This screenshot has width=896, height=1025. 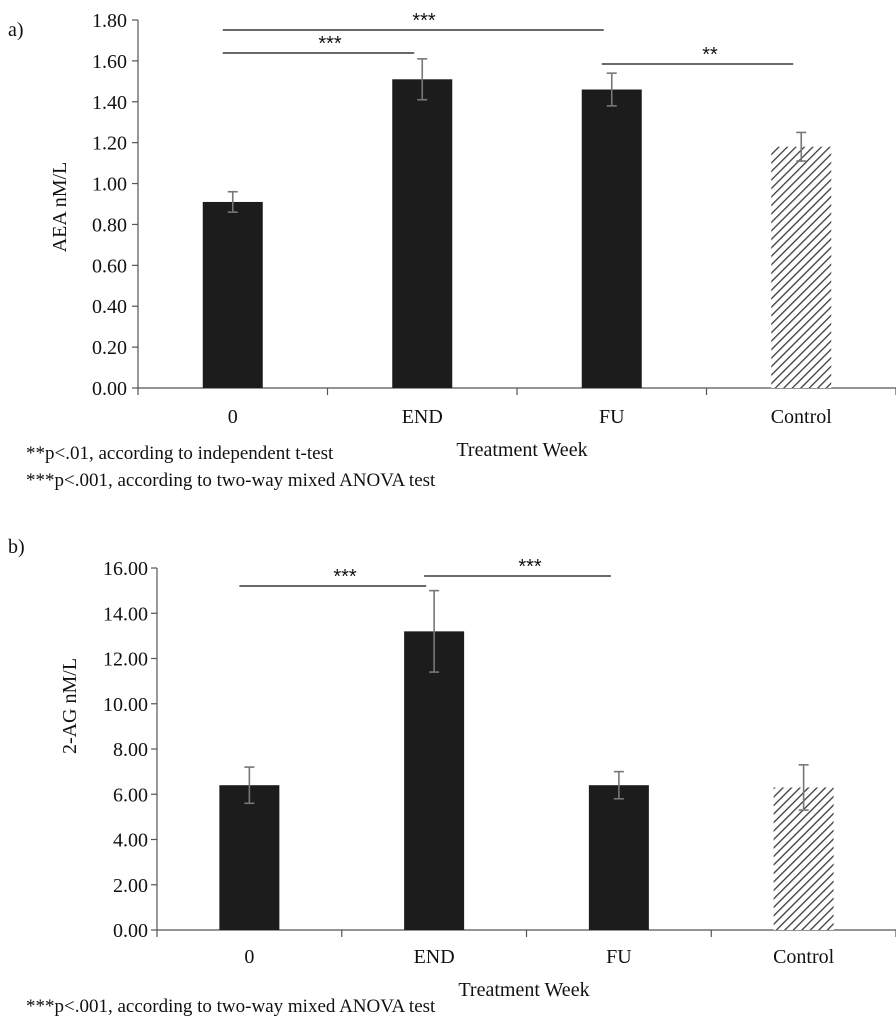 I want to click on panel-a-y-tick-label: 0.00, so click(x=109, y=389).